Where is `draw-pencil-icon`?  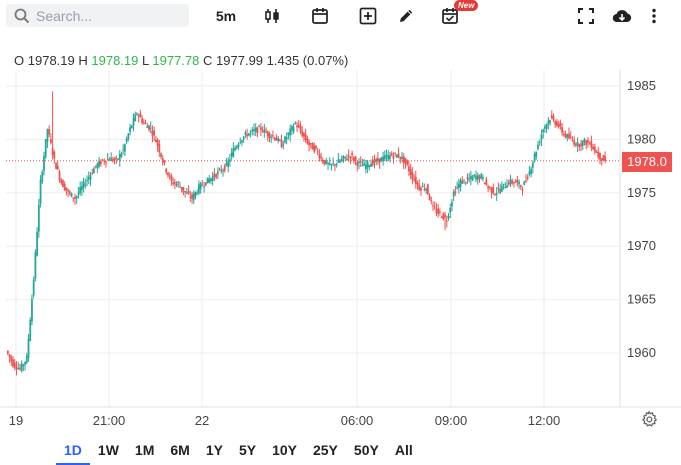 draw-pencil-icon is located at coordinates (406, 16).